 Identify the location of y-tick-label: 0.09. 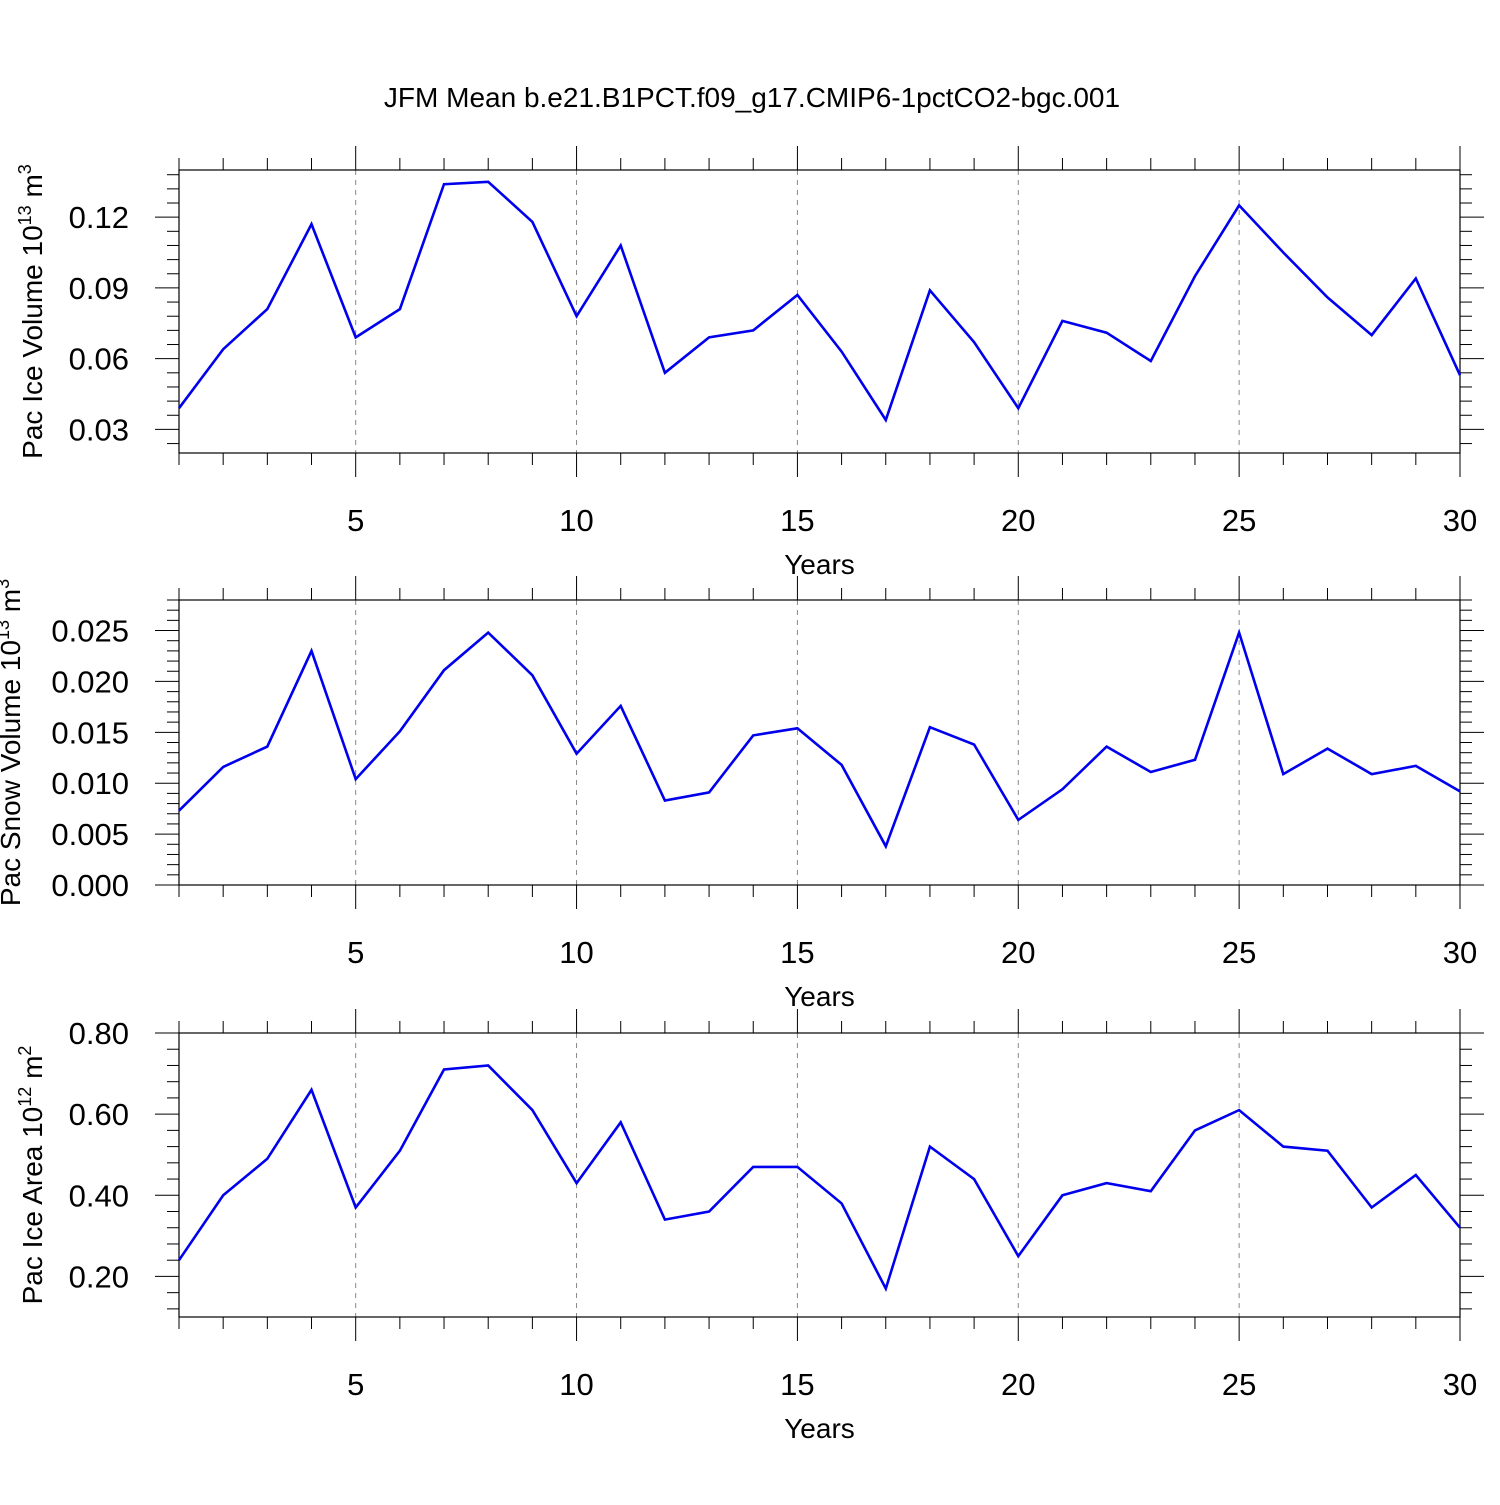
(99, 288).